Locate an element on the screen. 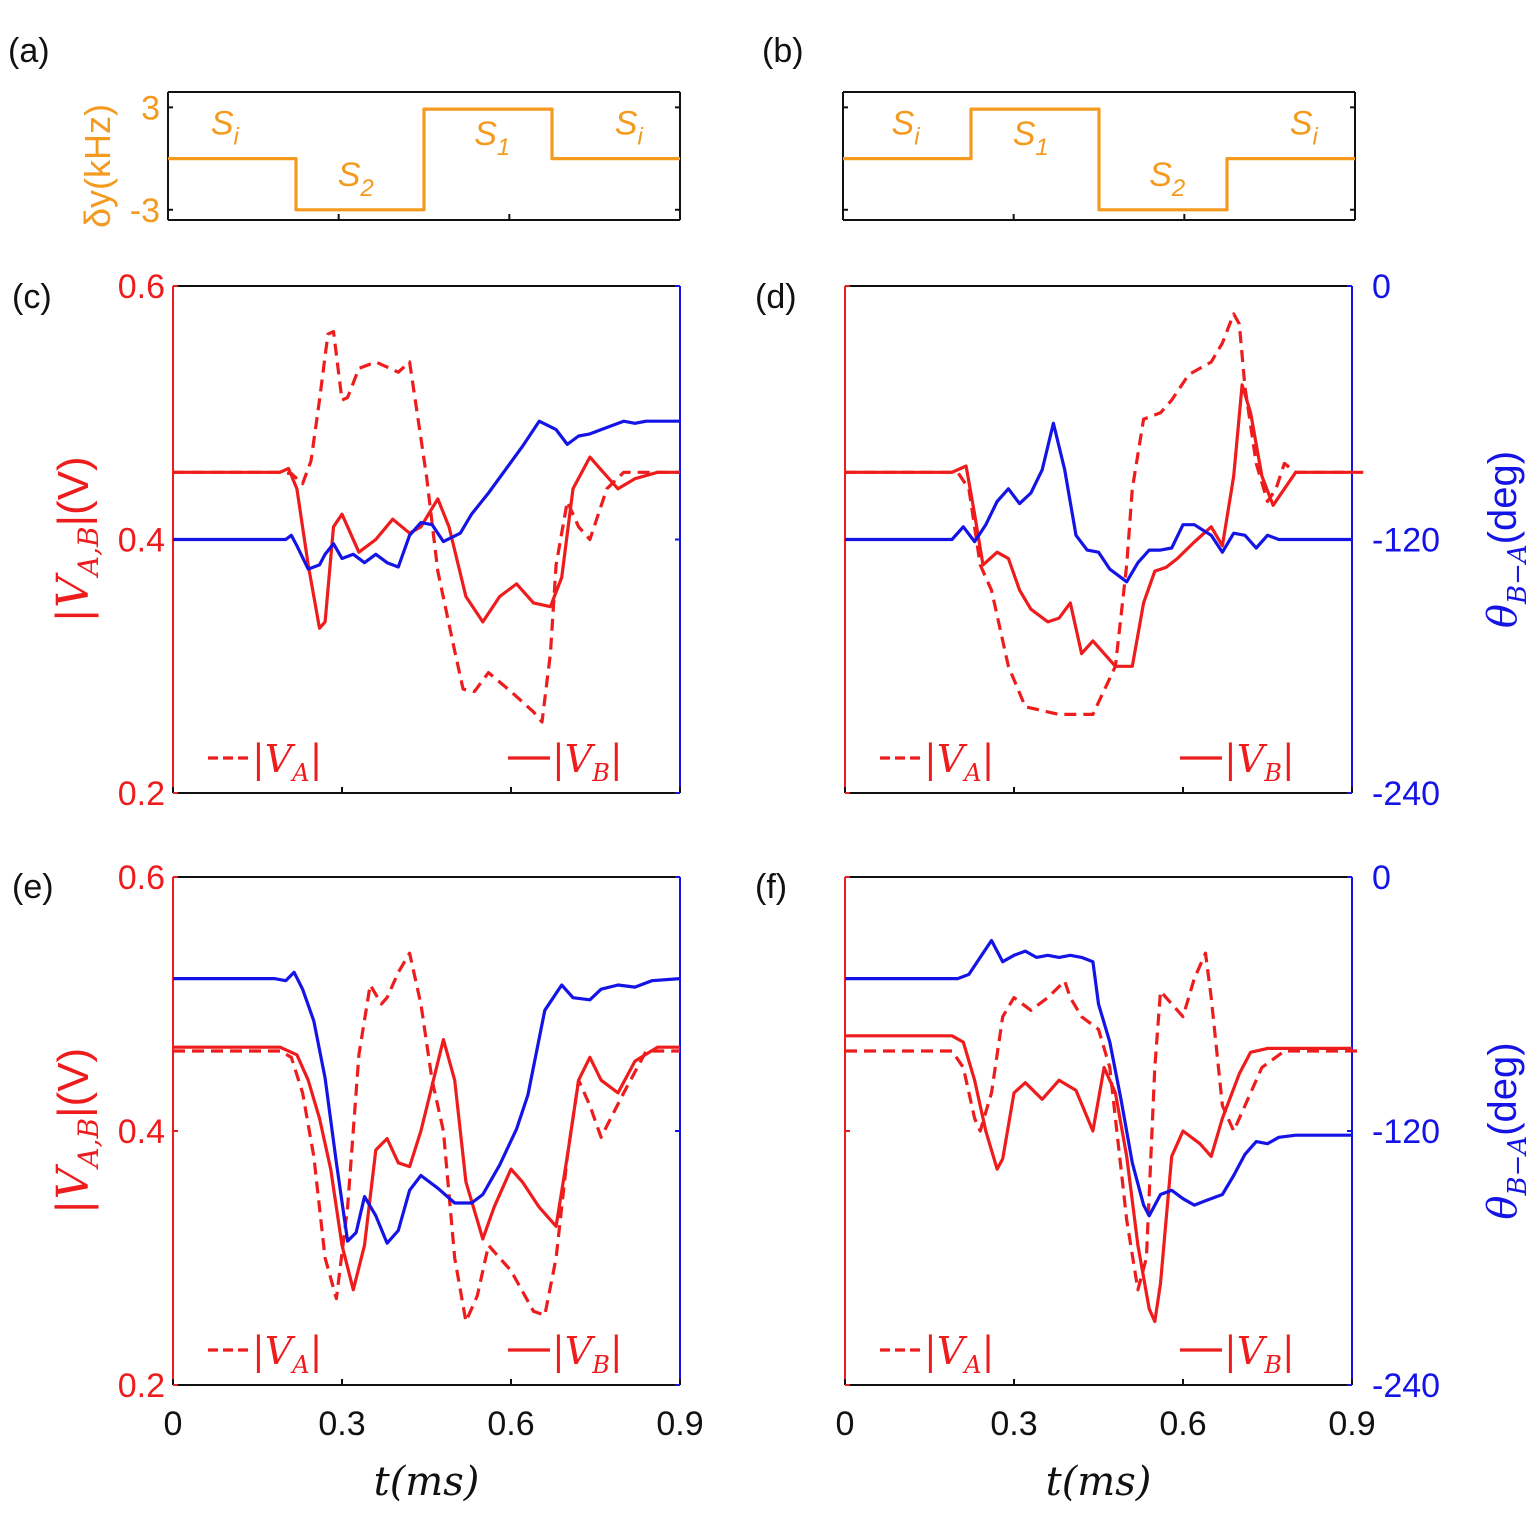 The height and width of the screenshot is (1522, 1536). y2-axis-label-tail: (deg) is located at coordinates (1503, 1088).